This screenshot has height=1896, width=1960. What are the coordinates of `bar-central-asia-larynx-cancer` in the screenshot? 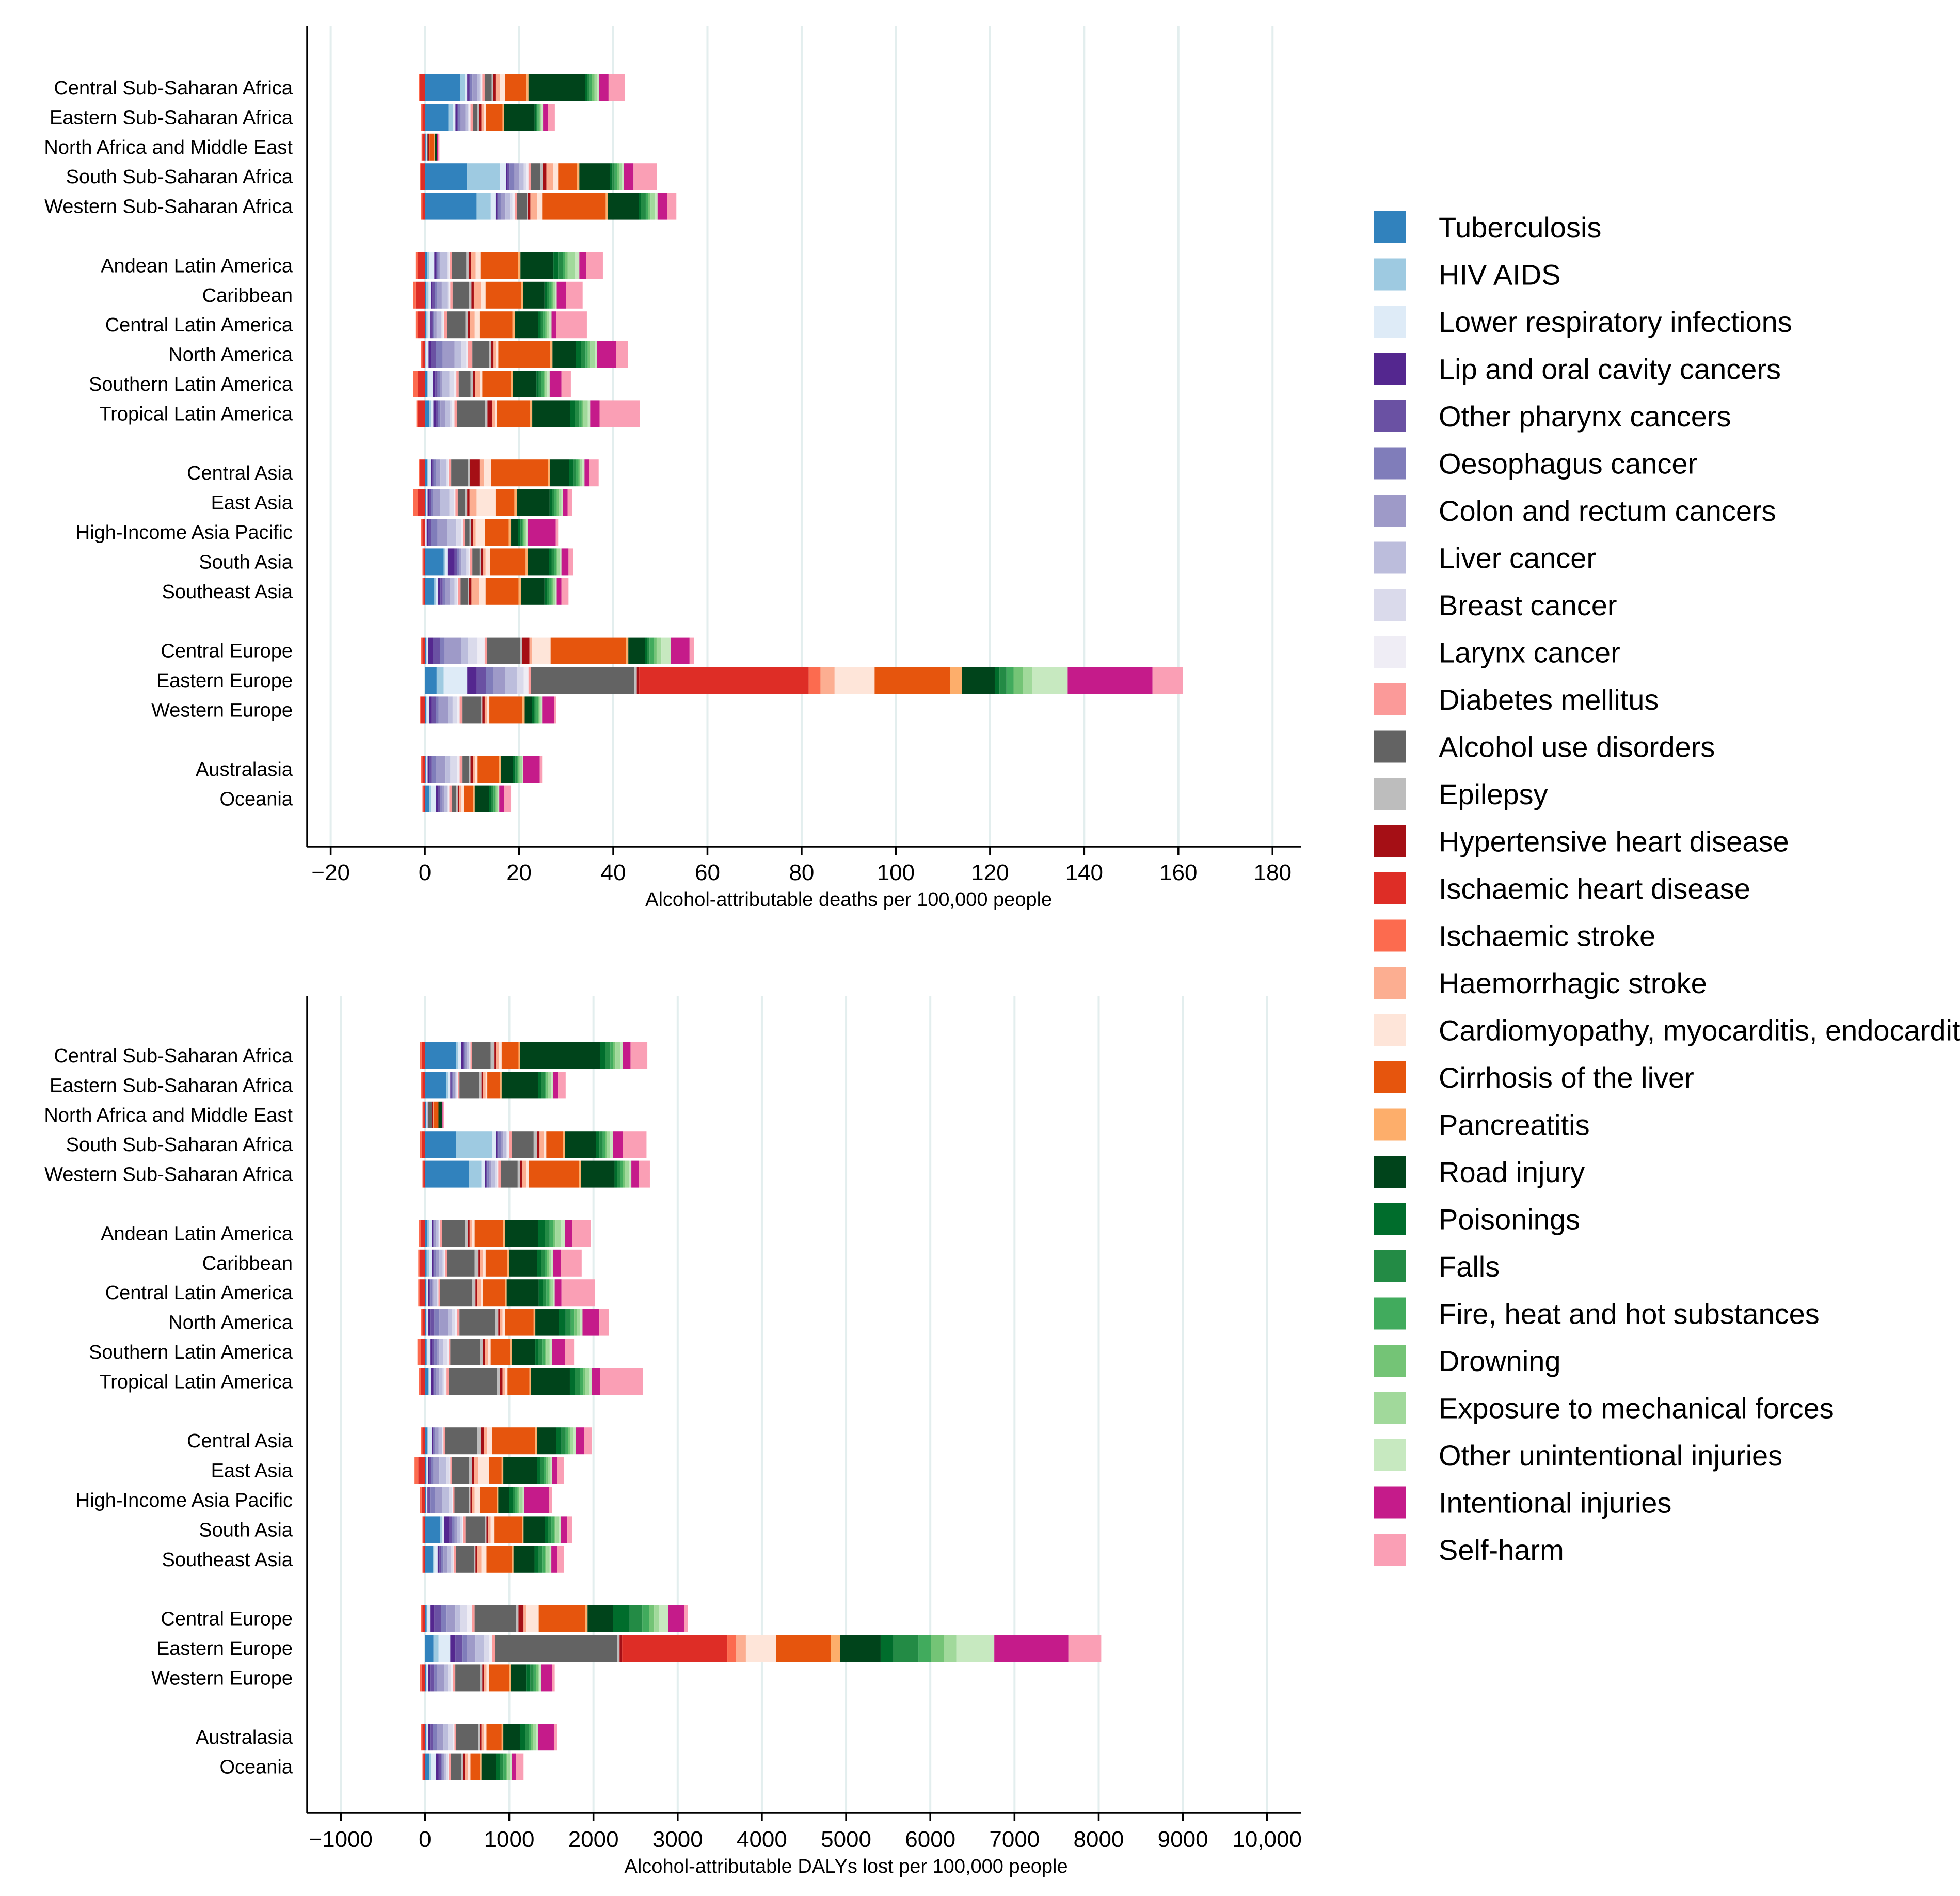 It's located at (448, 473).